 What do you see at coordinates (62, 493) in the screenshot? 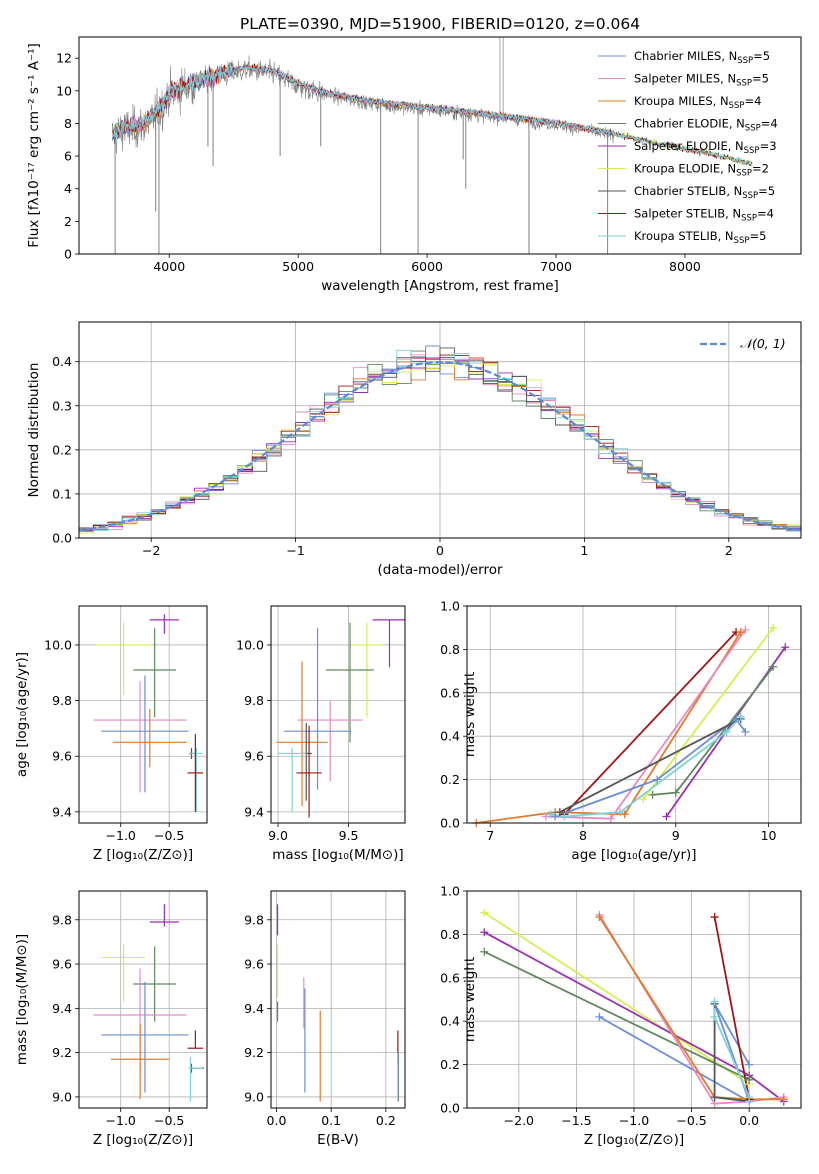
I see `y-tick-label: 0.1` at bounding box center [62, 493].